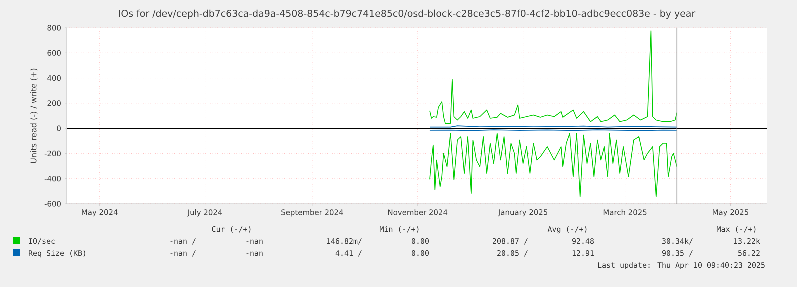 This screenshot has height=287, width=797. What do you see at coordinates (554, 165) in the screenshot?
I see `line-series` at bounding box center [554, 165].